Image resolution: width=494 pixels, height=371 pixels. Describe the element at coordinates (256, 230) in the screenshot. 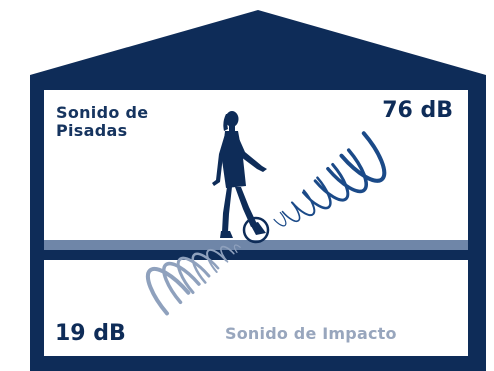

I see `impact-point-circle` at that location.